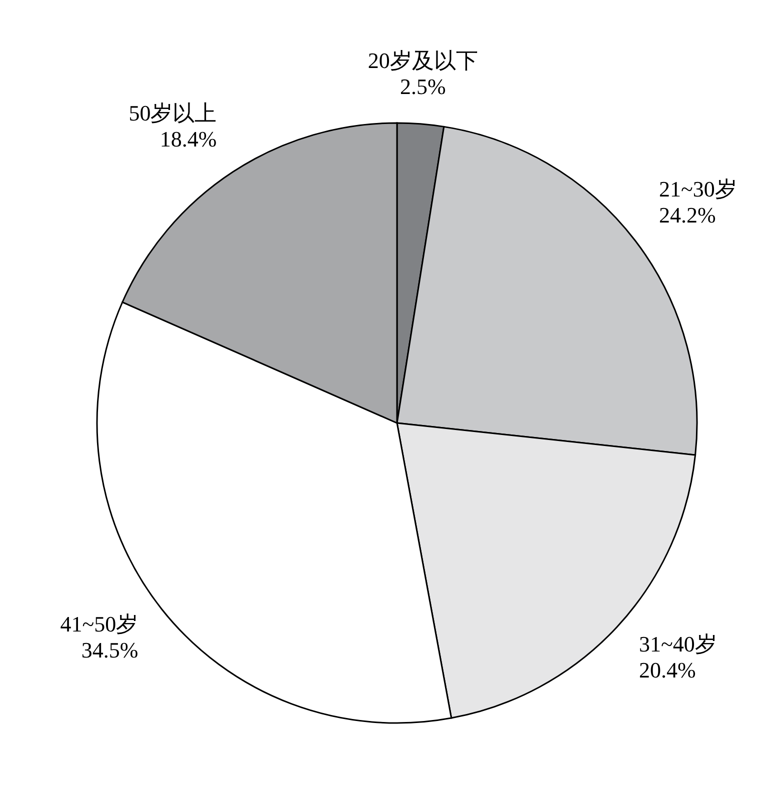 This screenshot has height=797, width=784. Describe the element at coordinates (687, 215) in the screenshot. I see `data-label: 24.2%` at that location.